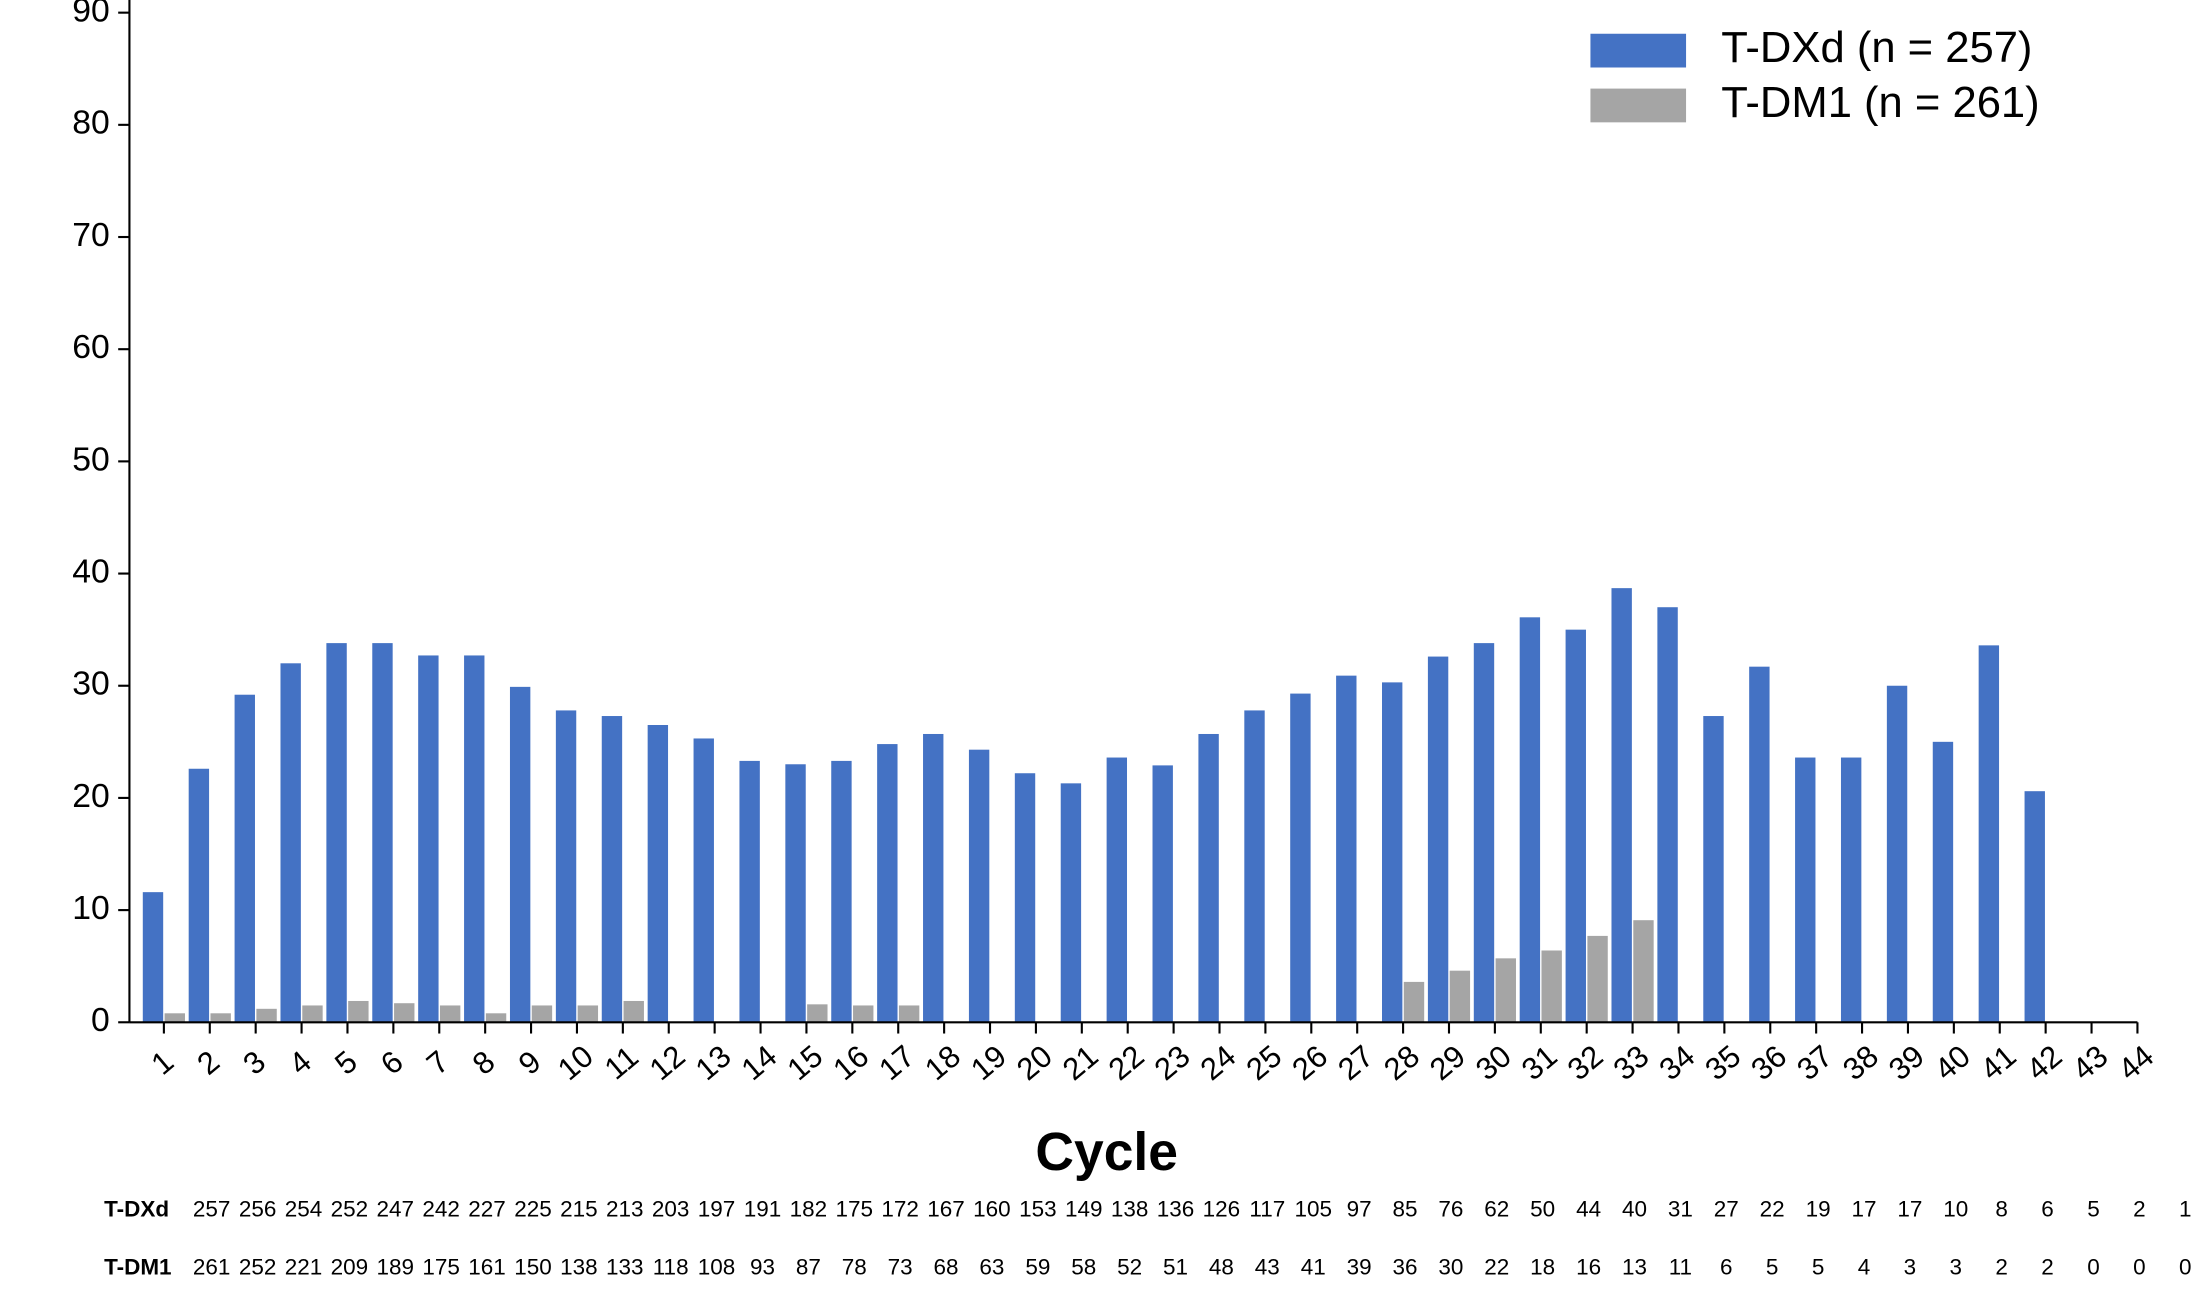  I want to click on risk-value: 13, so click(1634, 1266).